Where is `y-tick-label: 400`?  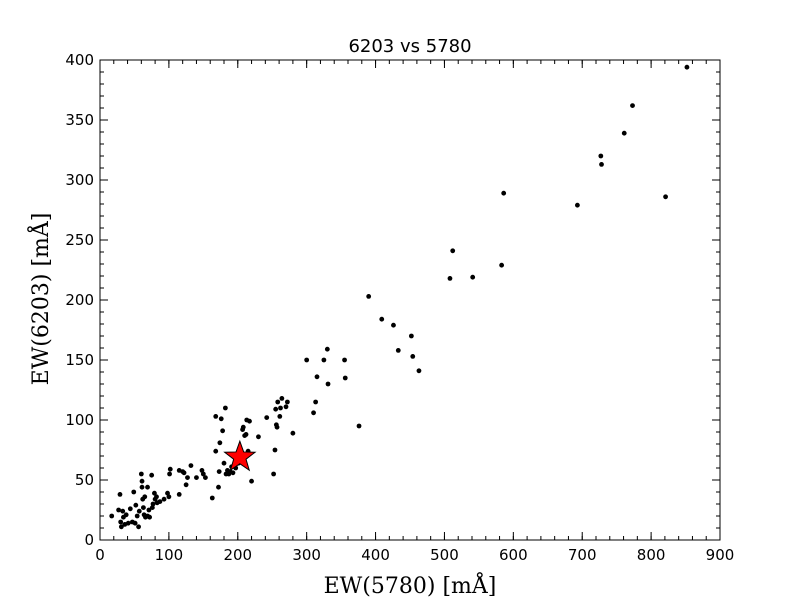
y-tick-label: 400 is located at coordinates (79, 60).